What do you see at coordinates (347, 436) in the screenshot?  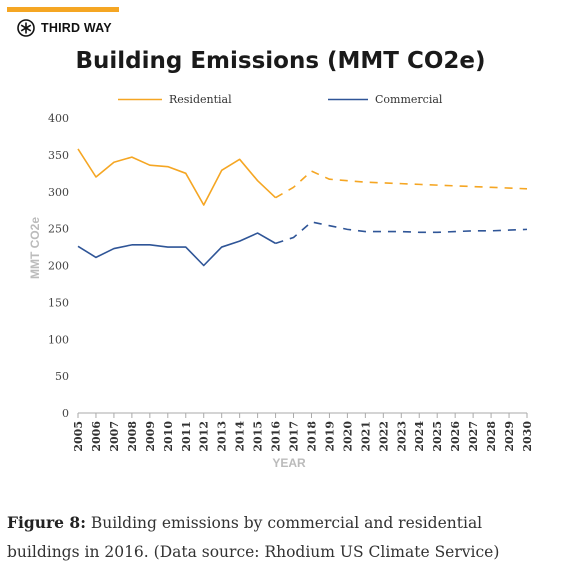 I see `x-tick-label: 2020` at bounding box center [347, 436].